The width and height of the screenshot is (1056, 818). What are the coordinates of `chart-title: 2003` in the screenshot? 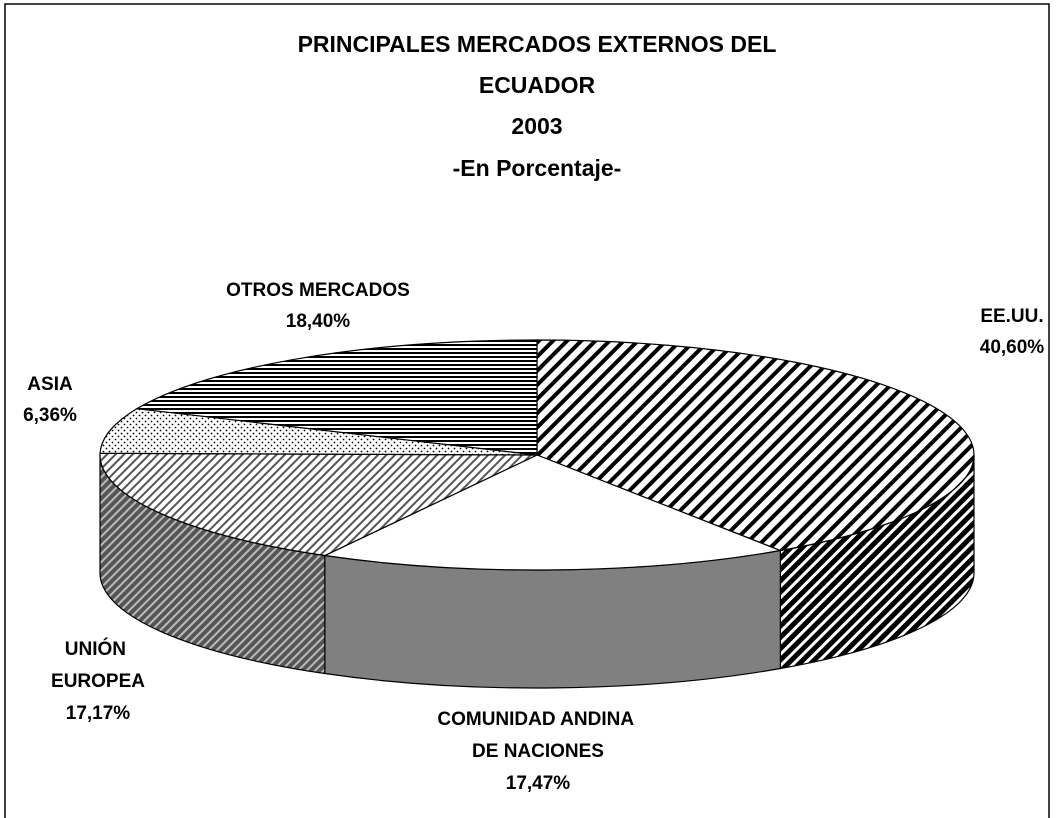 It's located at (536, 126).